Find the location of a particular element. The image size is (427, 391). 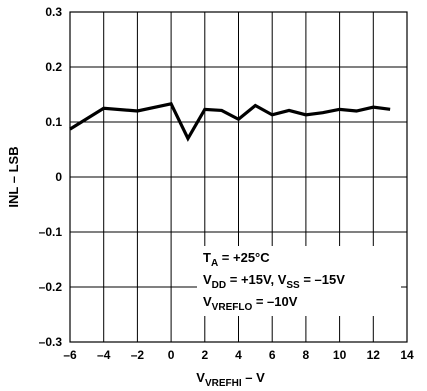

annotation-background is located at coordinates (299, 281).